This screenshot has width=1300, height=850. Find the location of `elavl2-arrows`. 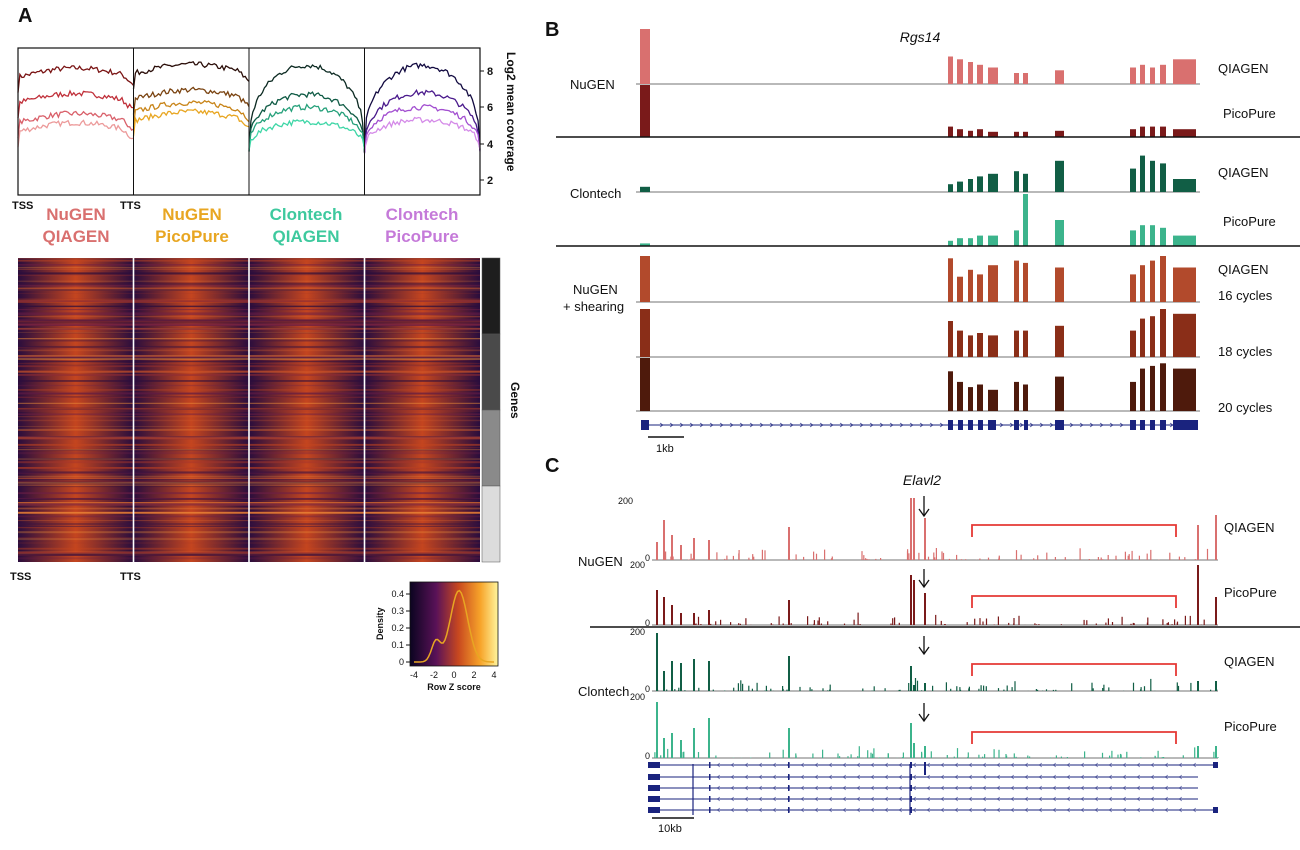

elavl2-arrows is located at coordinates (924, 609).